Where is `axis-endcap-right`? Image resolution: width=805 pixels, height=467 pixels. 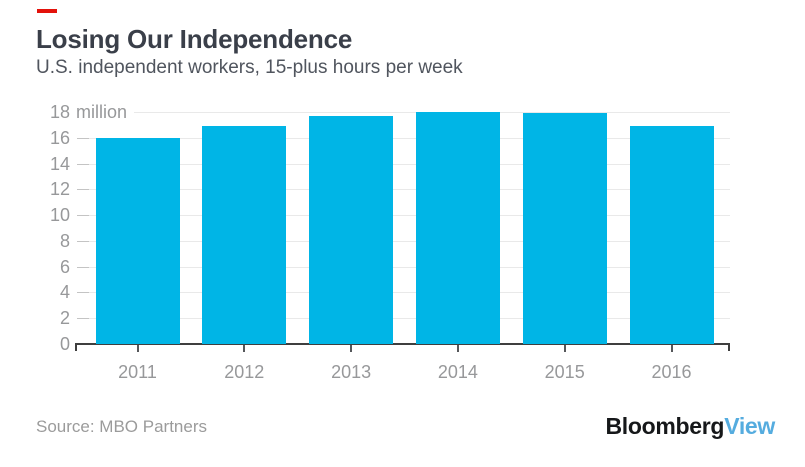 axis-endcap-right is located at coordinates (729, 347).